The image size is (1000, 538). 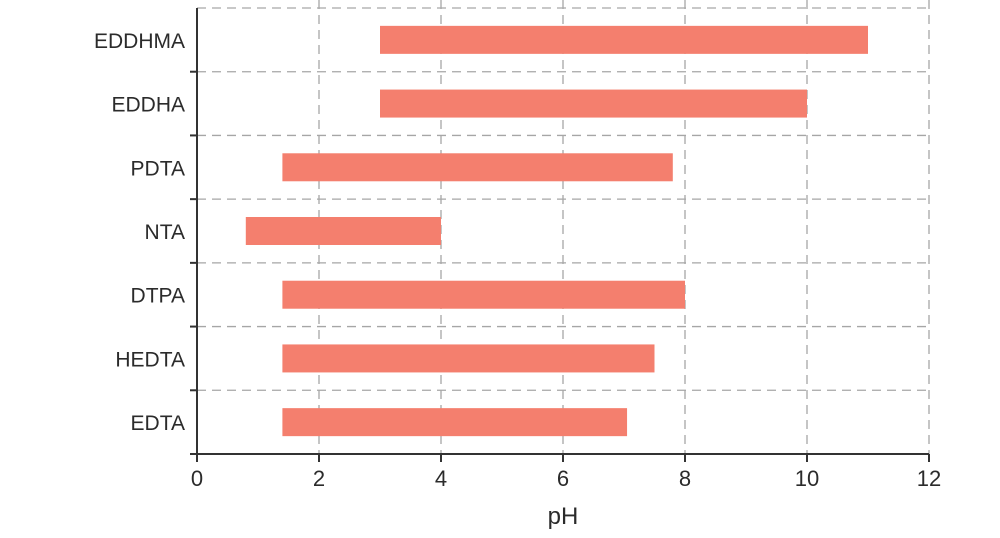 I want to click on bar-nta, so click(x=343, y=231).